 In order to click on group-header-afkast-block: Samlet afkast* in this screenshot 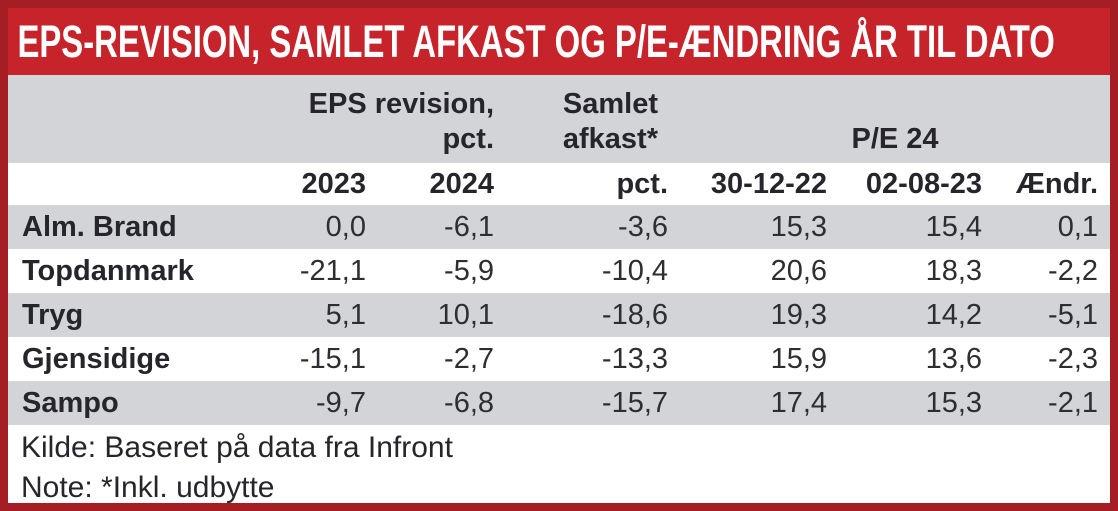, I will do `click(610, 122)`.